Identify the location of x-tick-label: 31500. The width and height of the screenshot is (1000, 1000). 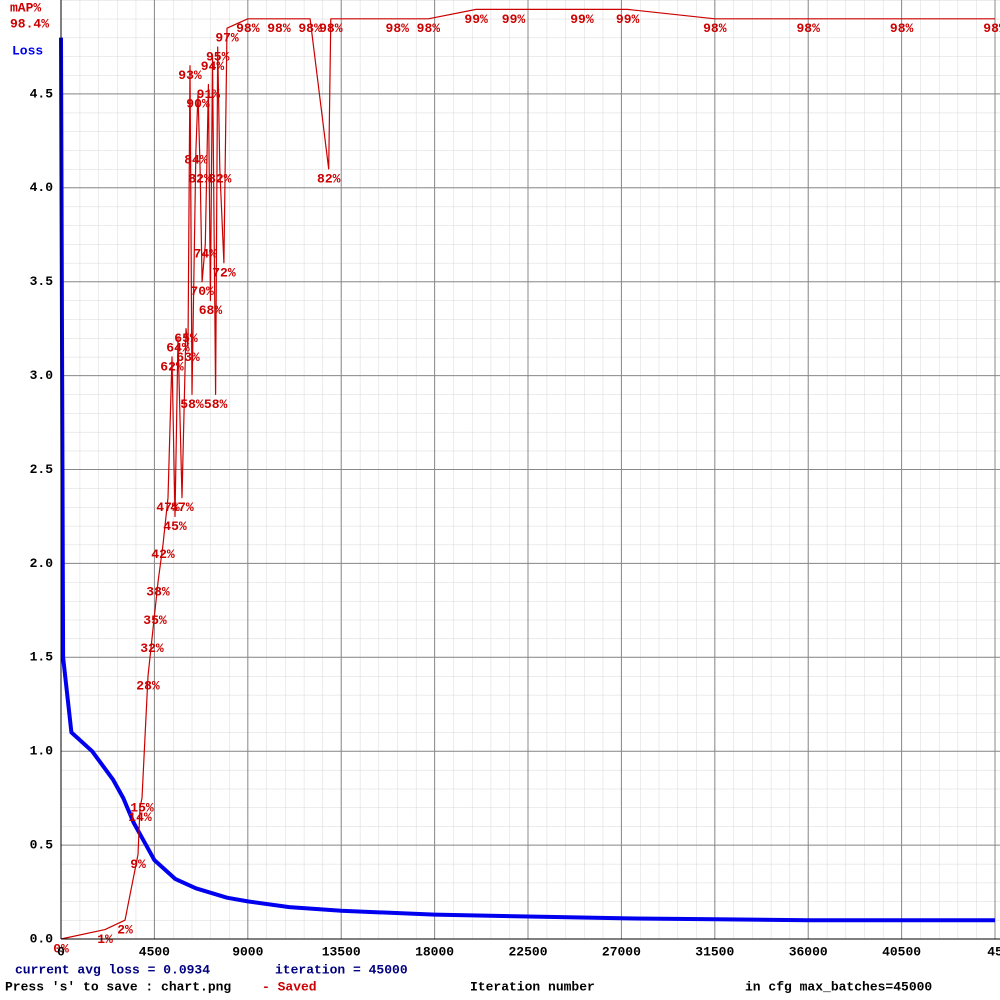
(714, 951).